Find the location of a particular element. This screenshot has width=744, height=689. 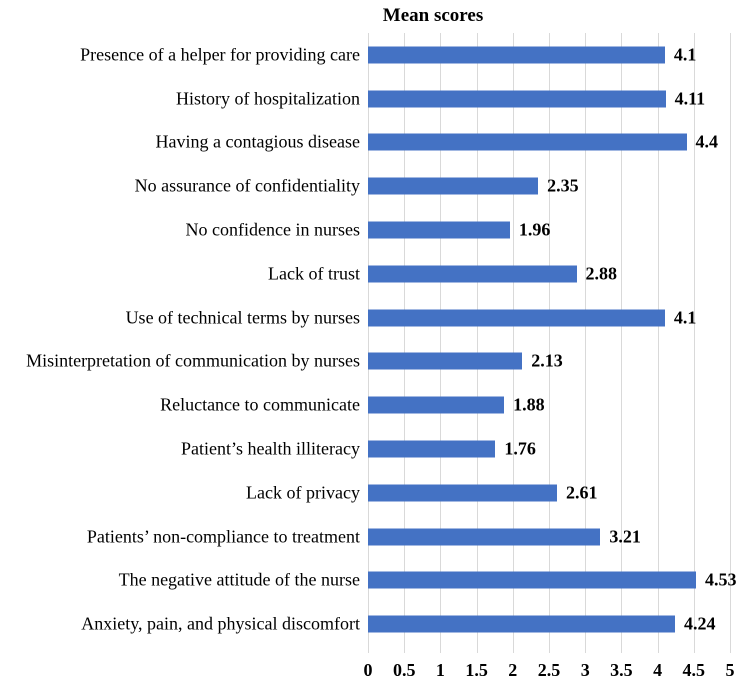

bar-row: The negative attitude of the nurse 4.53 is located at coordinates (372, 580).